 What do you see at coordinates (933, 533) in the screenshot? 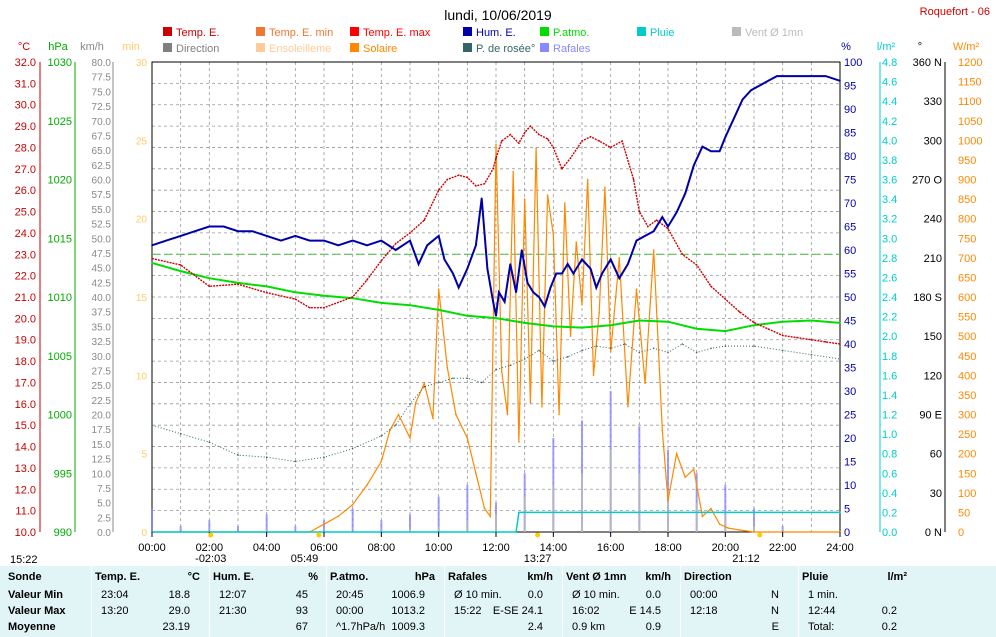
I see `direction-tick-label: 0 N` at bounding box center [933, 533].